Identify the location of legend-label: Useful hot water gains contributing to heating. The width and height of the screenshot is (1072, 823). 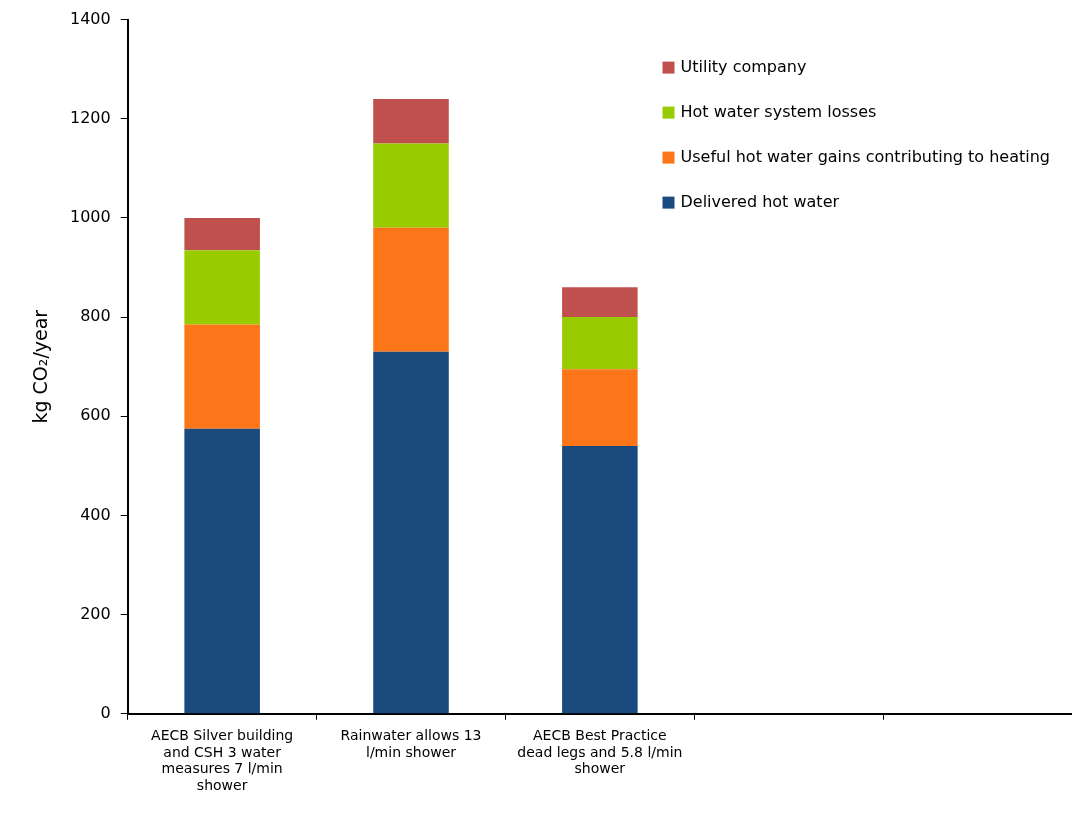
(865, 156).